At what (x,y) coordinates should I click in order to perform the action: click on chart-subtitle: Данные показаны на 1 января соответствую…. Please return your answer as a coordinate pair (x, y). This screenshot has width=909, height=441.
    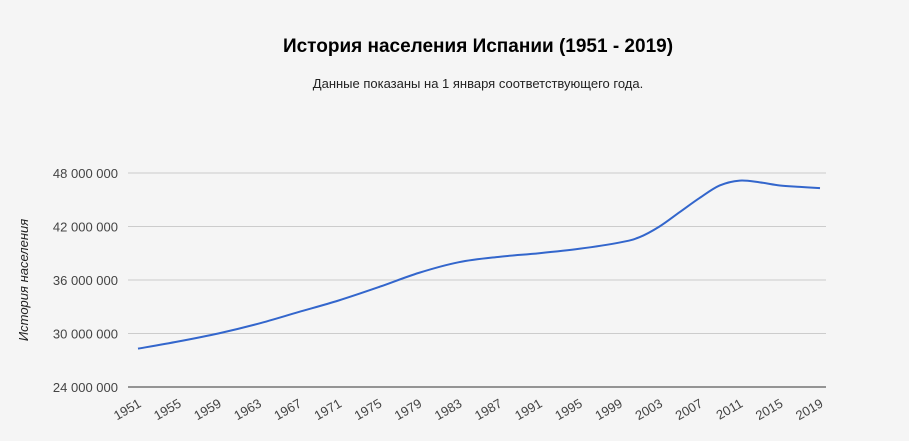
    Looking at the image, I should click on (478, 83).